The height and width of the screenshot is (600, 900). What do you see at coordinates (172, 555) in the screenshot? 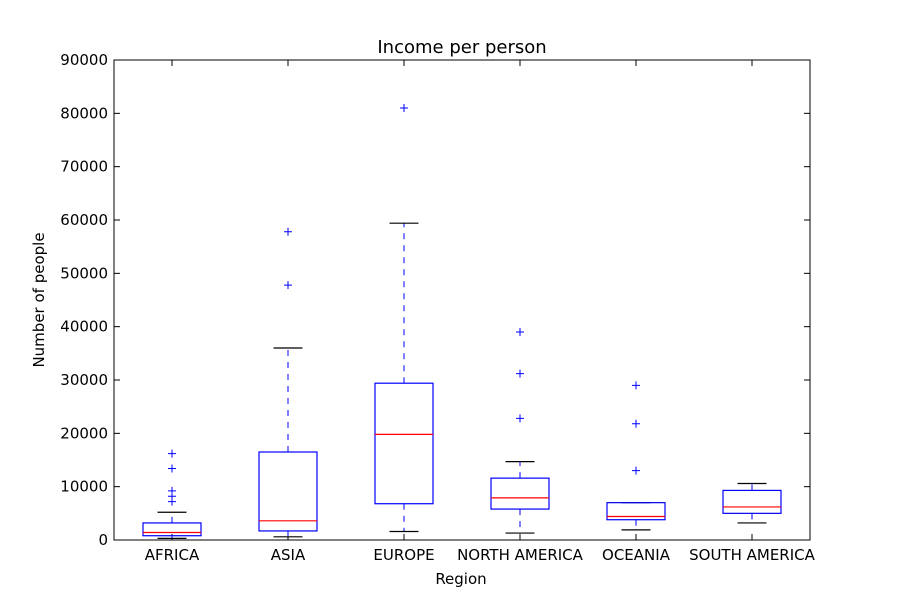
I see `x-tick-label: AFRICA` at bounding box center [172, 555].